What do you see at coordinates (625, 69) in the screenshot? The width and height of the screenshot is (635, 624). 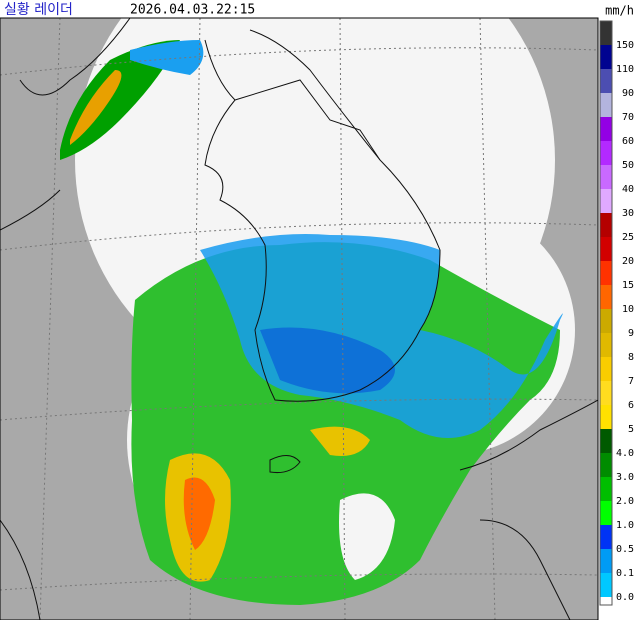 I see `legend-label: 110` at bounding box center [625, 69].